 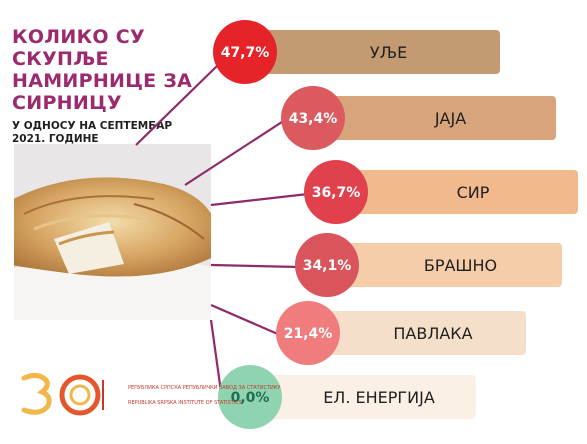 I want to click on chart-row-5: ЕЛ. ЕНЕРГИЈА 0,0%, so click(x=347, y=397).